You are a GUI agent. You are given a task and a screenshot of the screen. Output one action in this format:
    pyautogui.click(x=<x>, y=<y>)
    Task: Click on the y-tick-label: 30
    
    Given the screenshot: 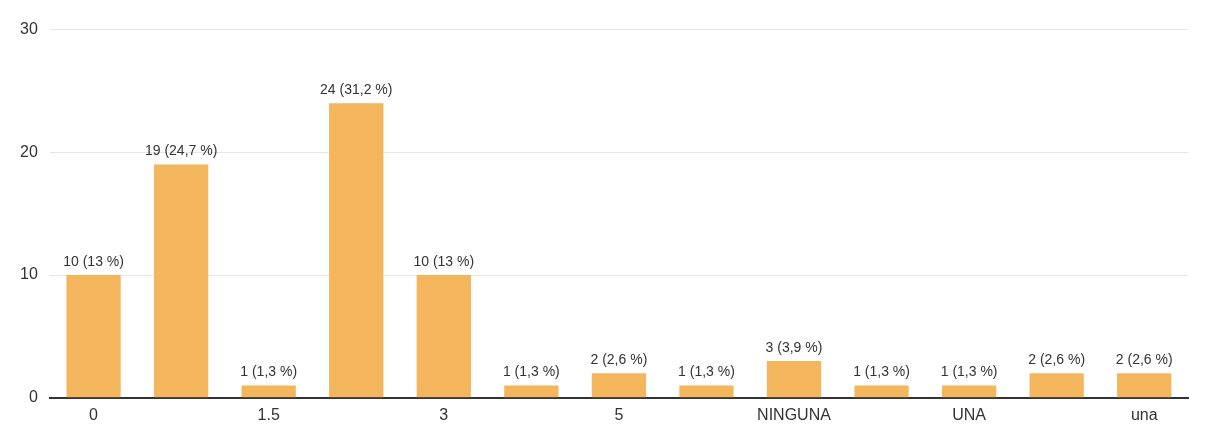 What is the action you would take?
    pyautogui.click(x=29, y=29)
    